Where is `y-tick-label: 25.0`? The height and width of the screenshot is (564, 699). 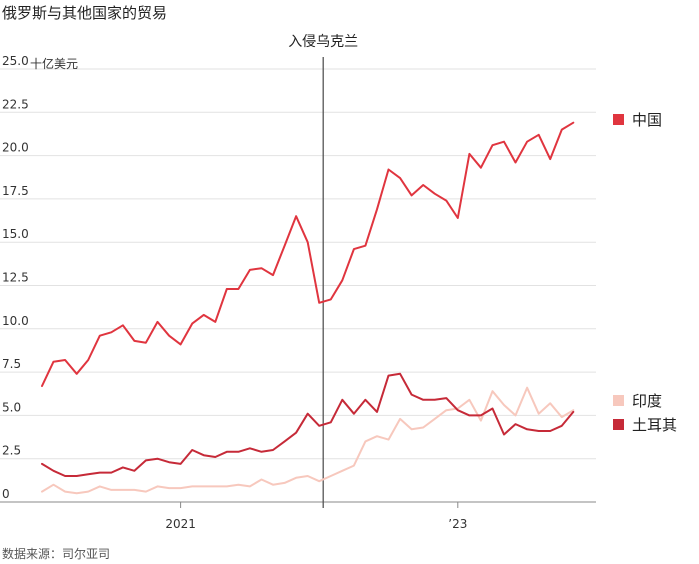 y-tick-label: 25.0 is located at coordinates (15, 61).